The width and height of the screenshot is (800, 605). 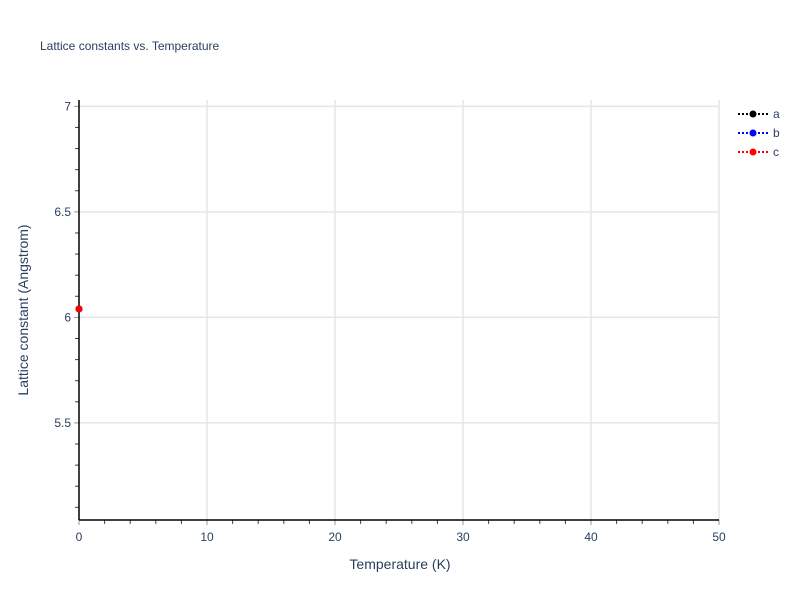 I want to click on x-axis-label: Temperature (K), so click(x=399, y=564).